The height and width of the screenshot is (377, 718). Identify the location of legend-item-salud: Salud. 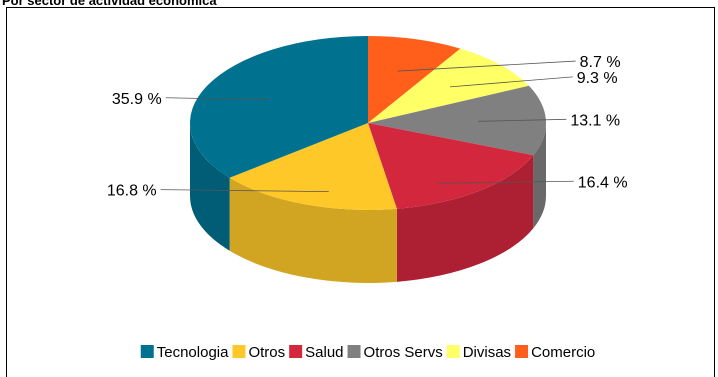
(316, 352).